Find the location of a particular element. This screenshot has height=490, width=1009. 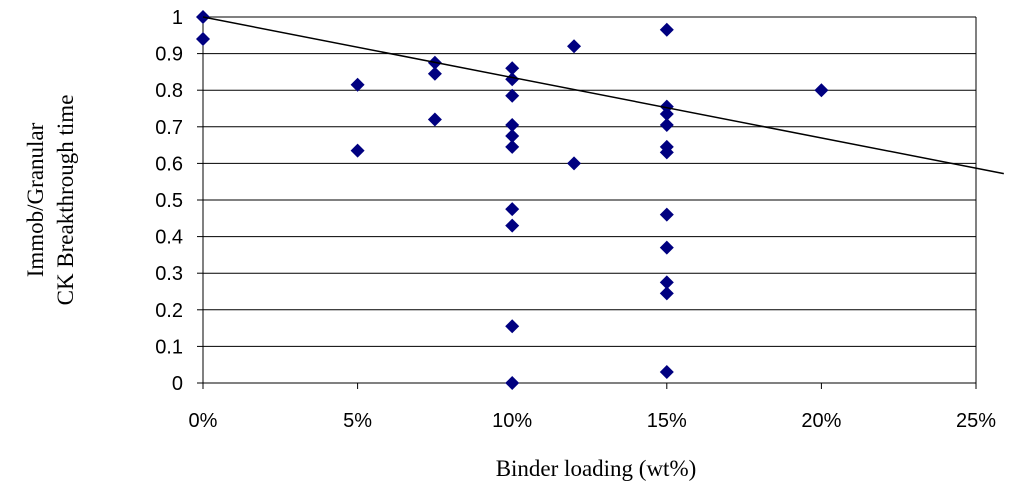

y-axis-title-line-1: Immob/Granular is located at coordinates (35, 199).